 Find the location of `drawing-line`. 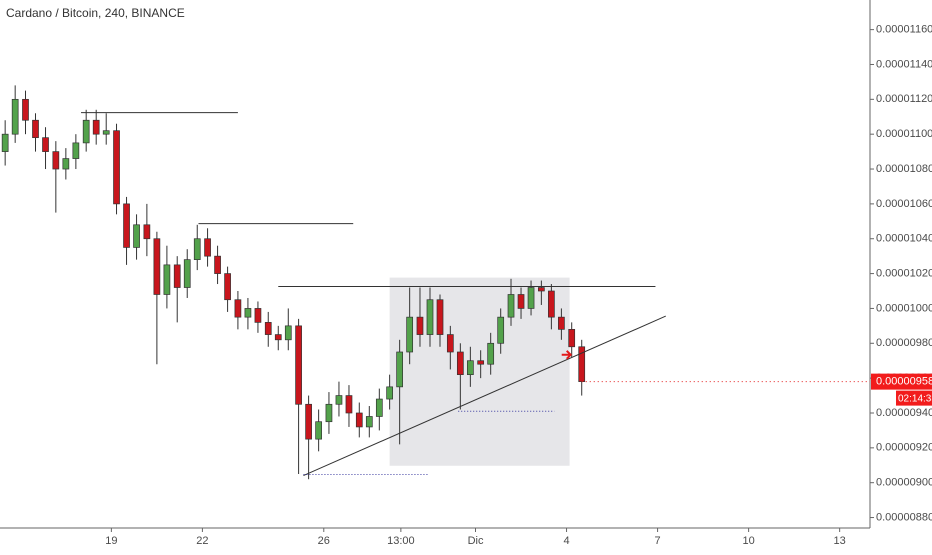

drawing-line is located at coordinates (484, 396).